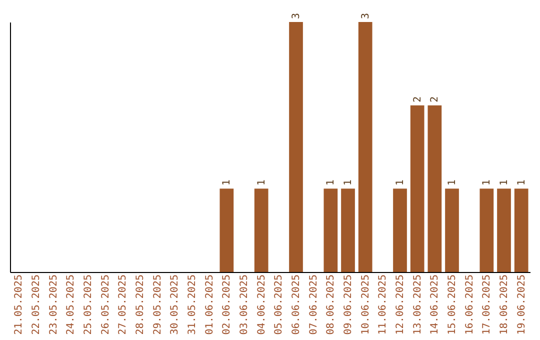  What do you see at coordinates (262, 304) in the screenshot?
I see `x-tick-label: 04.06.2025` at bounding box center [262, 304].